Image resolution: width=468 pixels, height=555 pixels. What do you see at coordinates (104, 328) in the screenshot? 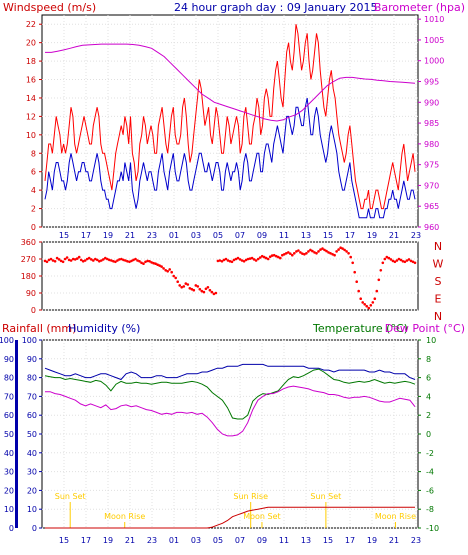
I see `humidity-axis-label: Humidity (%)` at bounding box center [104, 328].